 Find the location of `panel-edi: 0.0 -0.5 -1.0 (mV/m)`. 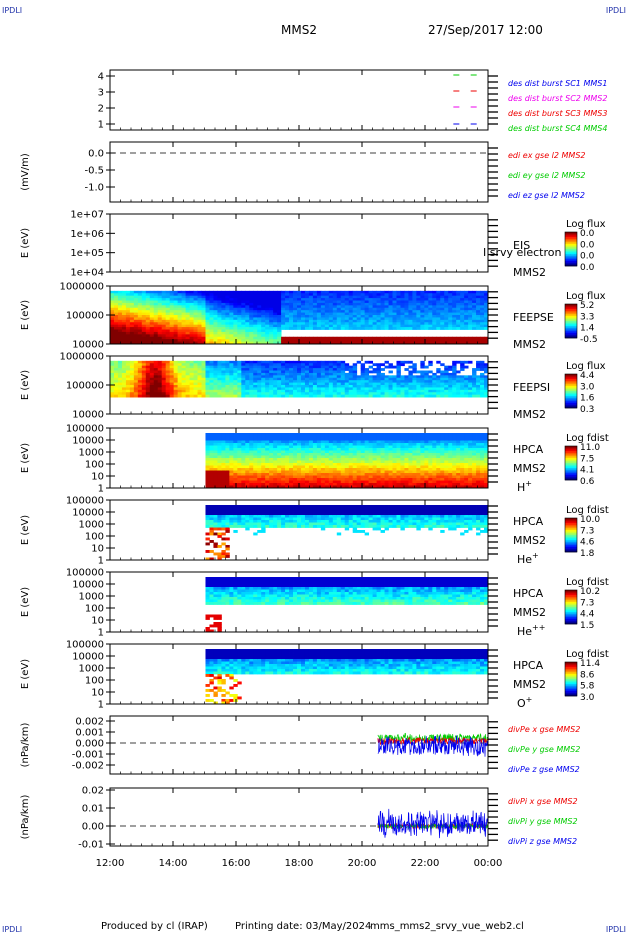

panel-edi: 0.0 -0.5 -1.0 (mV/m) is located at coordinates (259, 172).